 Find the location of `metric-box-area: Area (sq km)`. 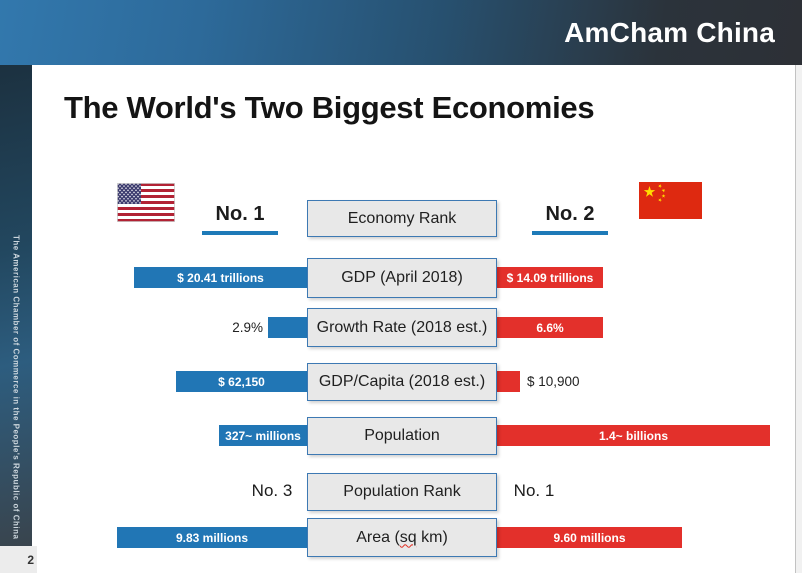

metric-box-area: Area (sq km) is located at coordinates (402, 537).